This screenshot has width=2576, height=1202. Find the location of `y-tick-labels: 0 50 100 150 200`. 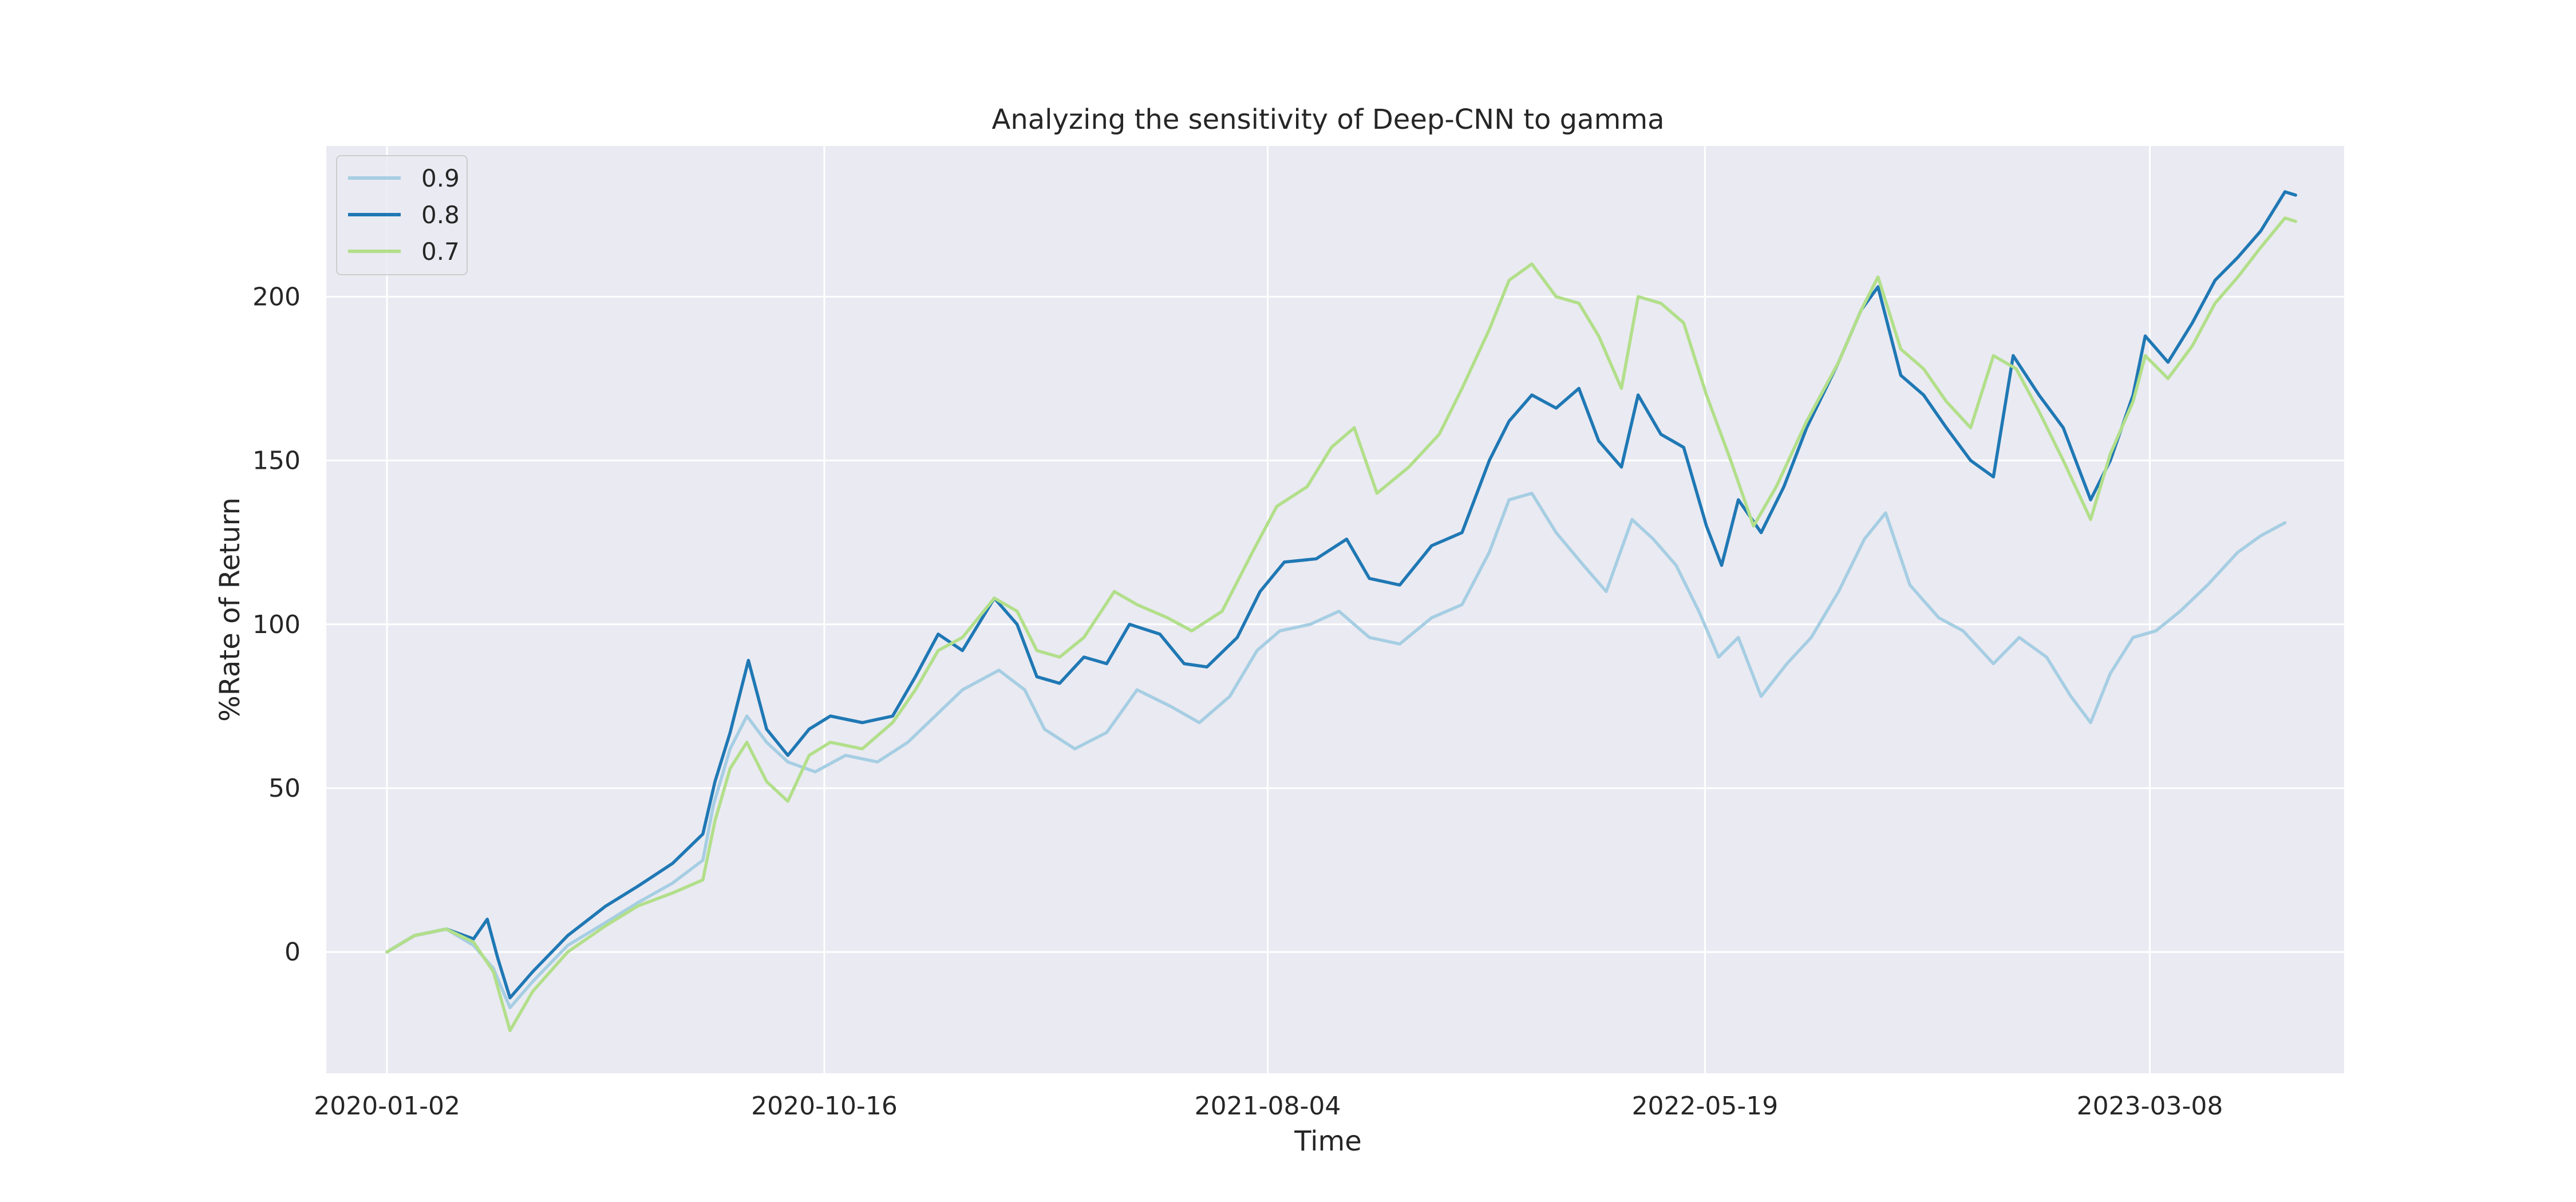

y-tick-labels: 0 50 100 150 200 is located at coordinates (276, 624).